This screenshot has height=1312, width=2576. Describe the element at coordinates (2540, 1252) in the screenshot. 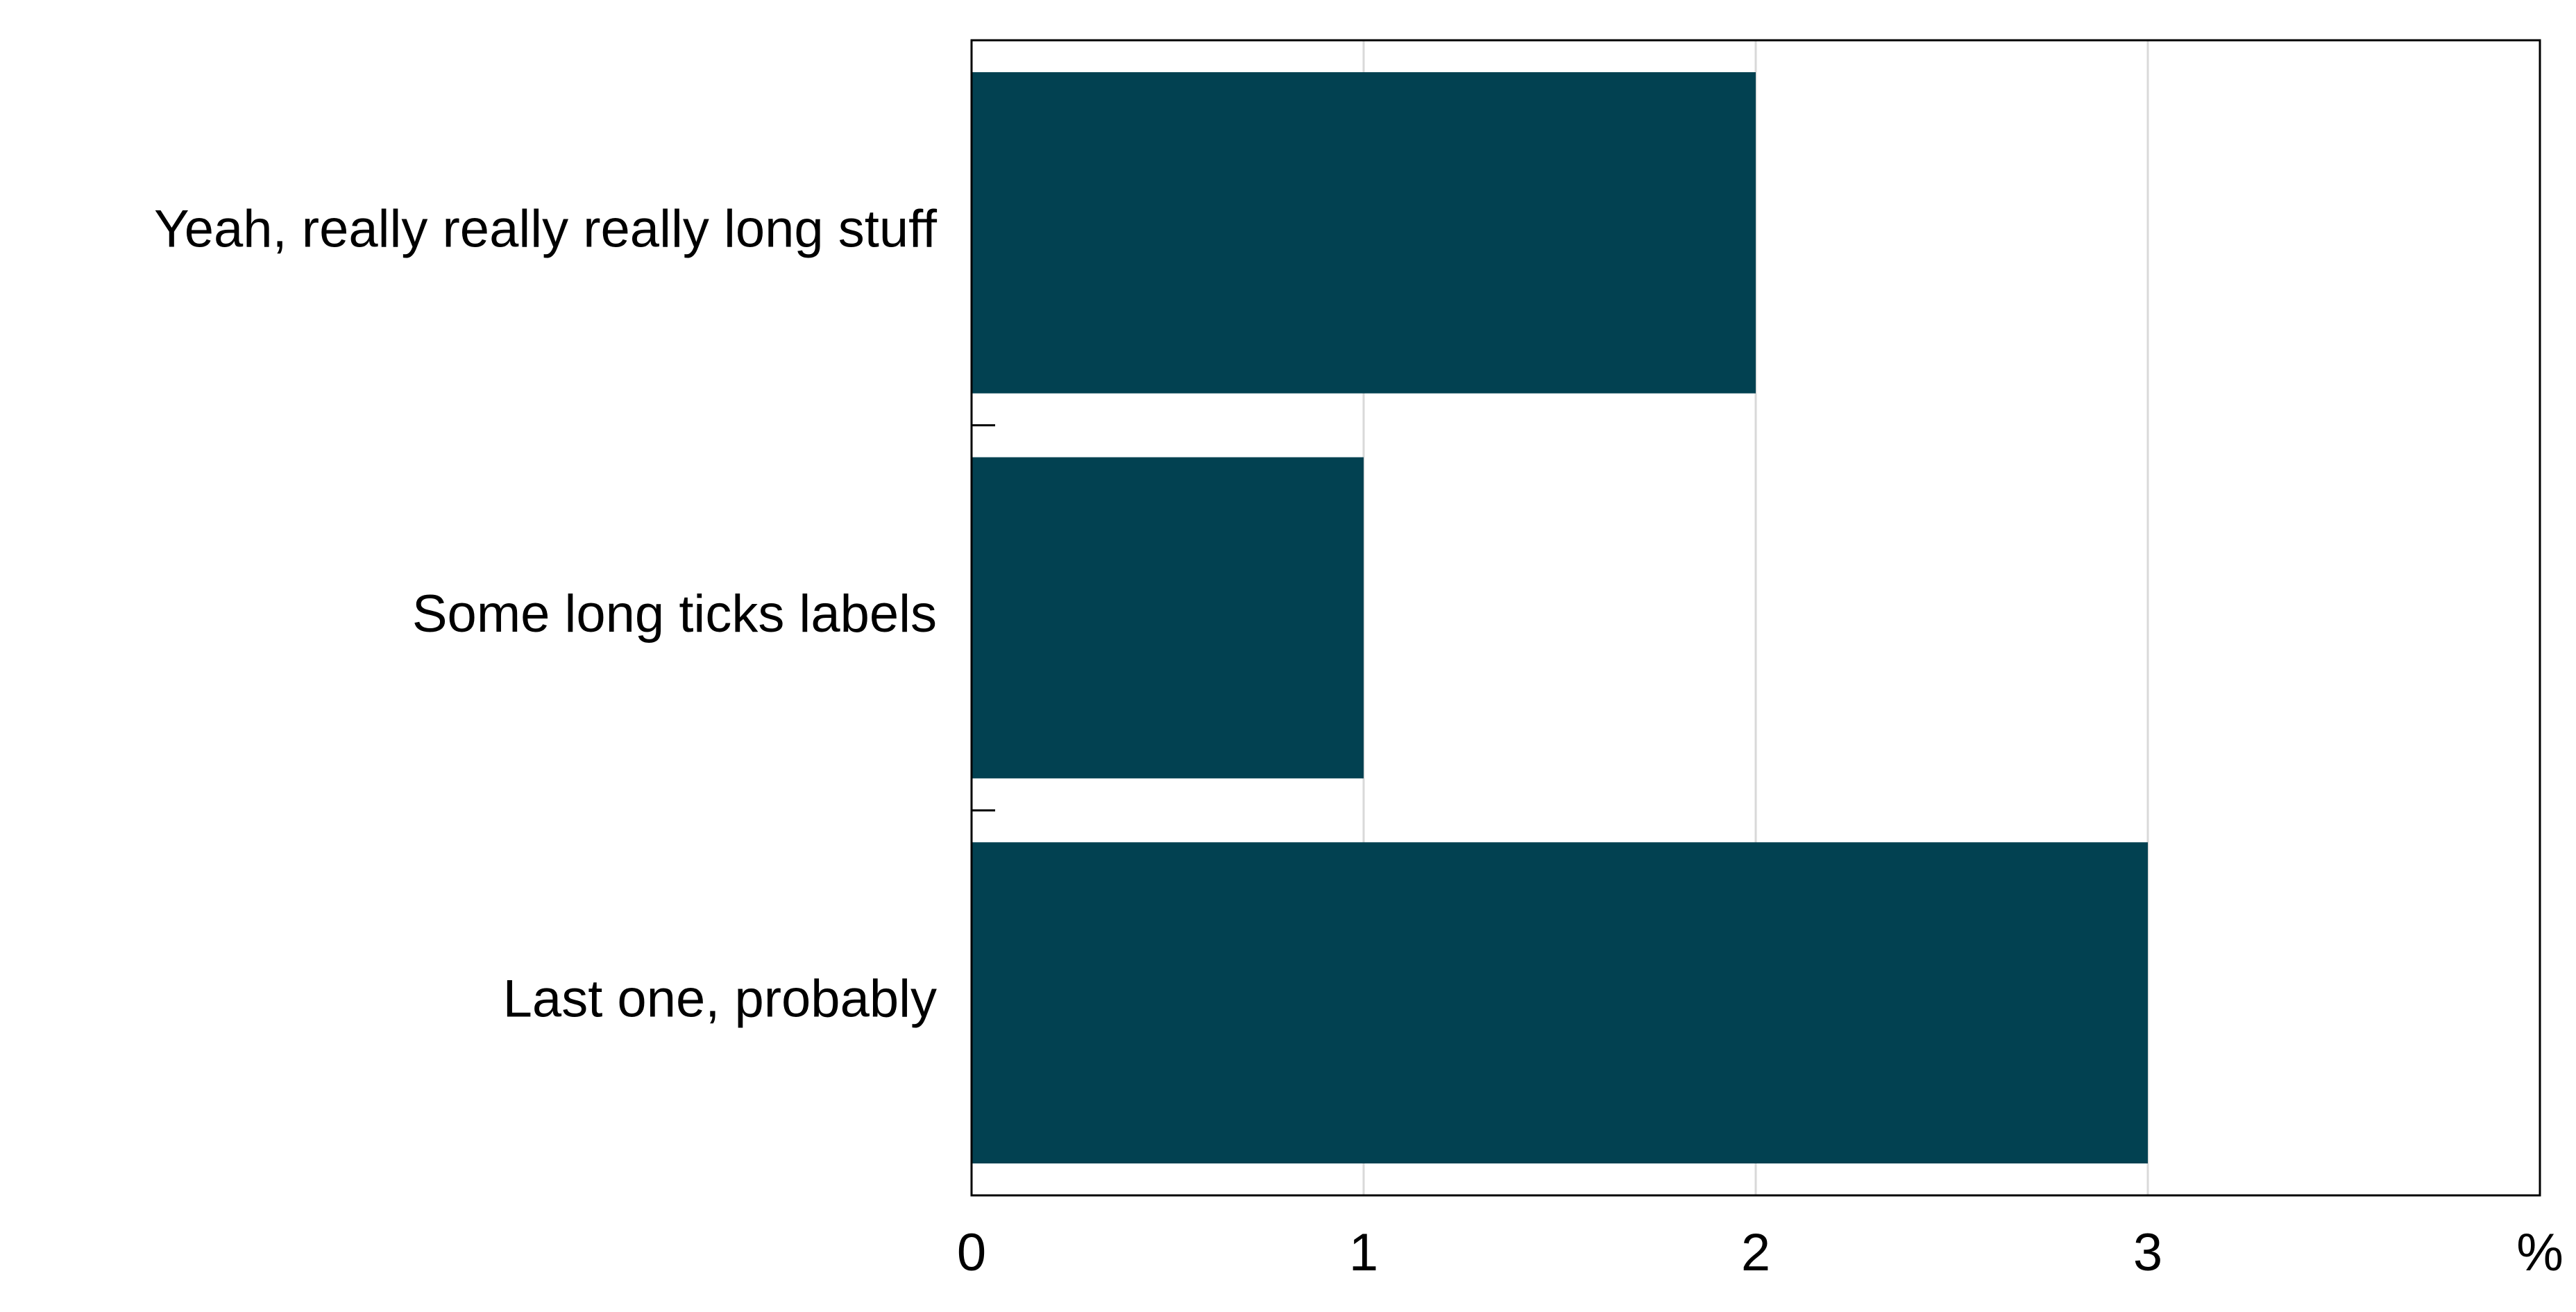

I see `x-unit-label: %` at that location.